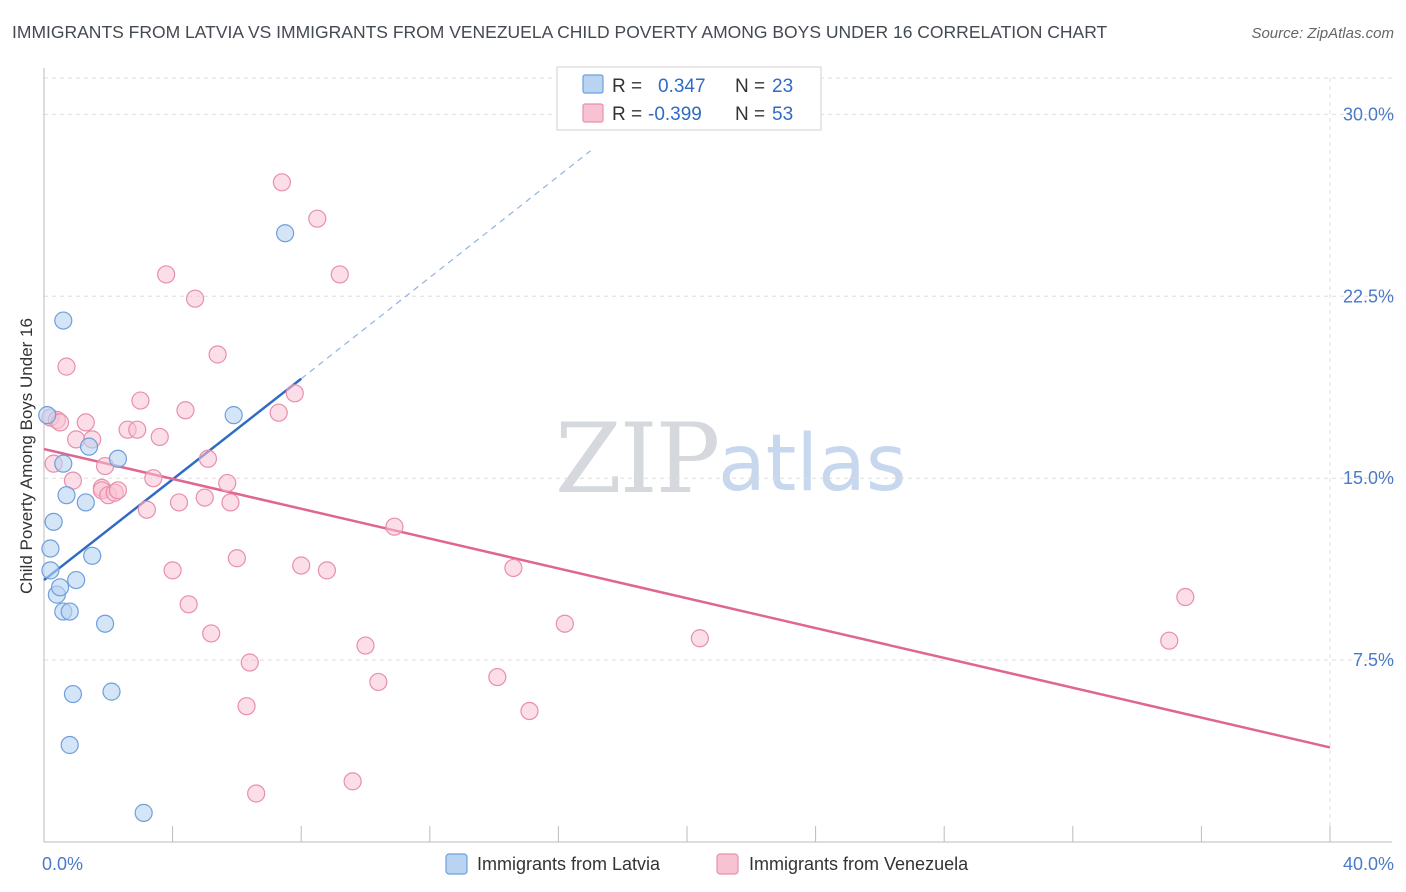 The image size is (1406, 892). I want to click on legend-swatch-latvia, so click(593, 84).